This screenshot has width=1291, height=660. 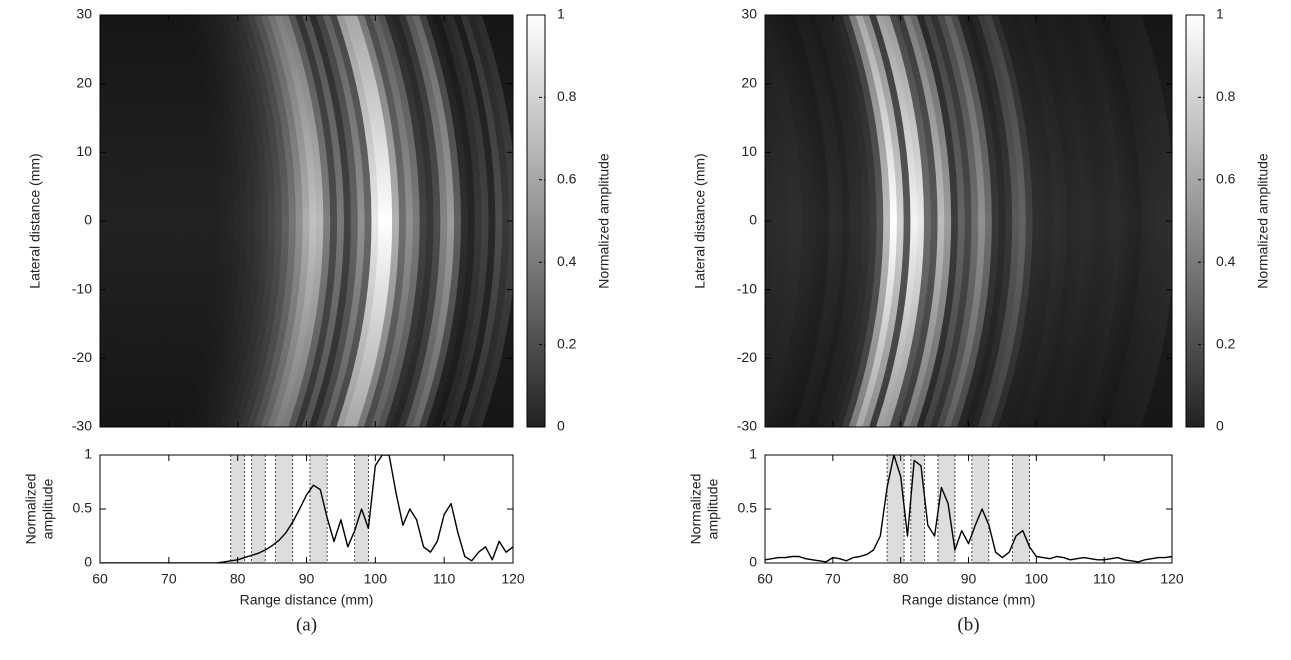 I want to click on panel-caption: (a), so click(x=306, y=624).